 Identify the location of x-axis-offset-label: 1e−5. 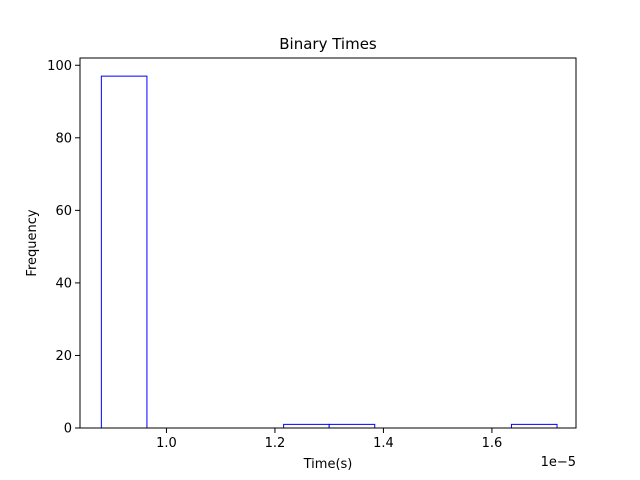
(558, 462).